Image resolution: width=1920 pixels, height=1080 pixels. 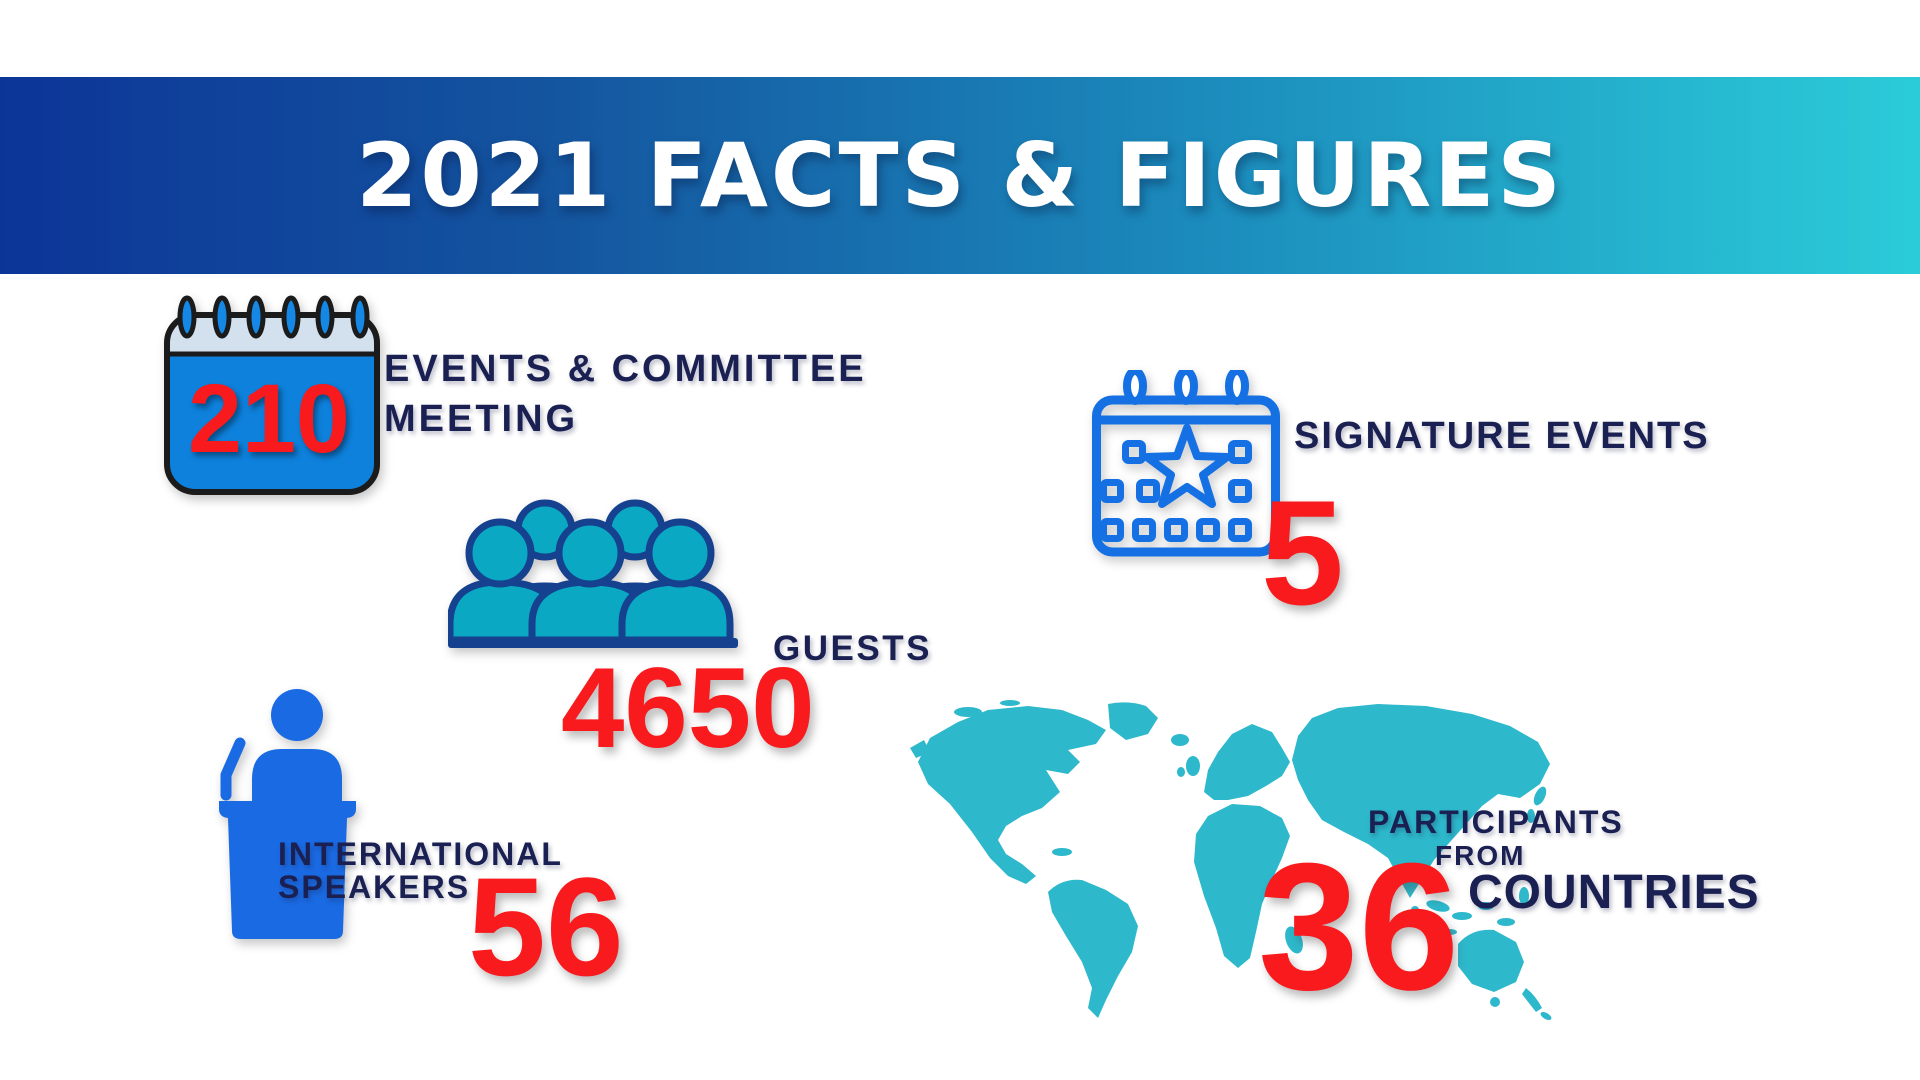 What do you see at coordinates (1480, 855) in the screenshot?
I see `countries-label-line-2: FROM` at bounding box center [1480, 855].